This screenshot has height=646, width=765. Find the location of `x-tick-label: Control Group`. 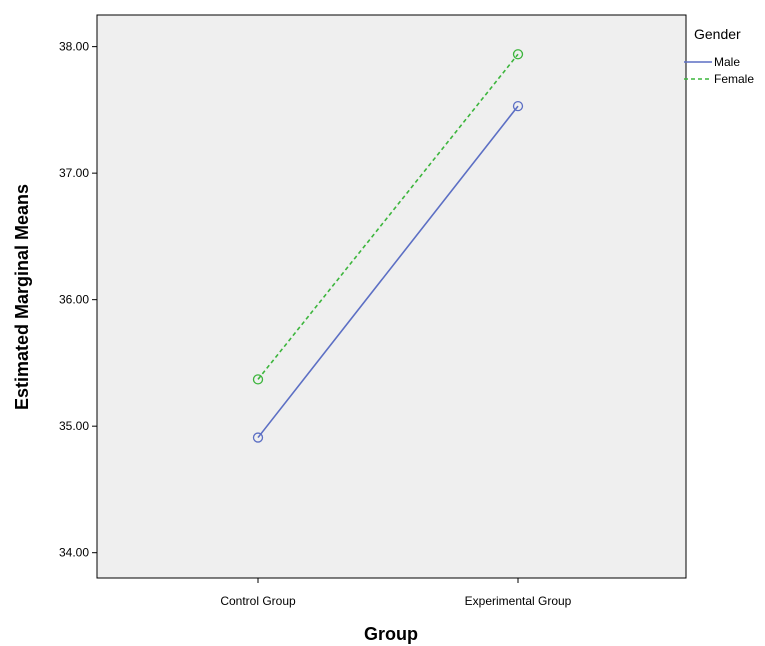

x-tick-label: Control Group is located at coordinates (258, 601).